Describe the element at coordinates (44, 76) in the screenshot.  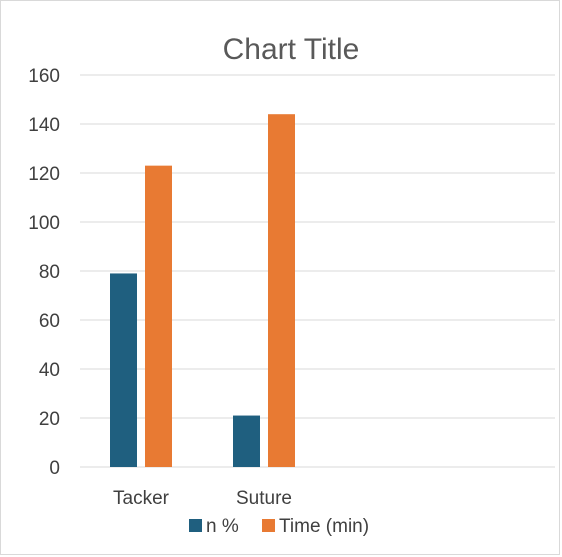
I see `y-tick-label: 160` at that location.